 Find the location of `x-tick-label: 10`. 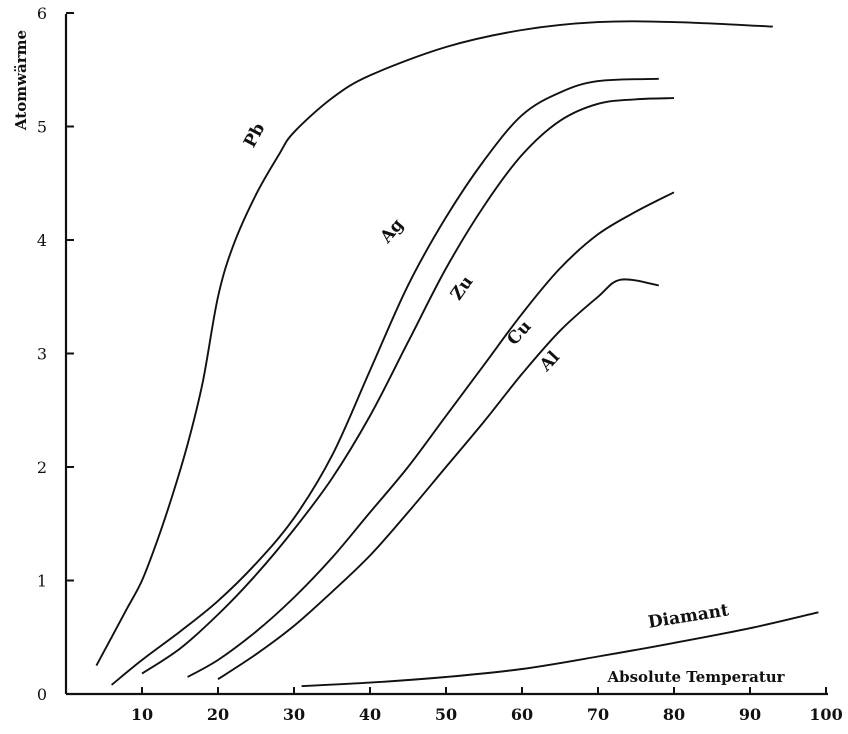

x-tick-label: 10 is located at coordinates (142, 714).